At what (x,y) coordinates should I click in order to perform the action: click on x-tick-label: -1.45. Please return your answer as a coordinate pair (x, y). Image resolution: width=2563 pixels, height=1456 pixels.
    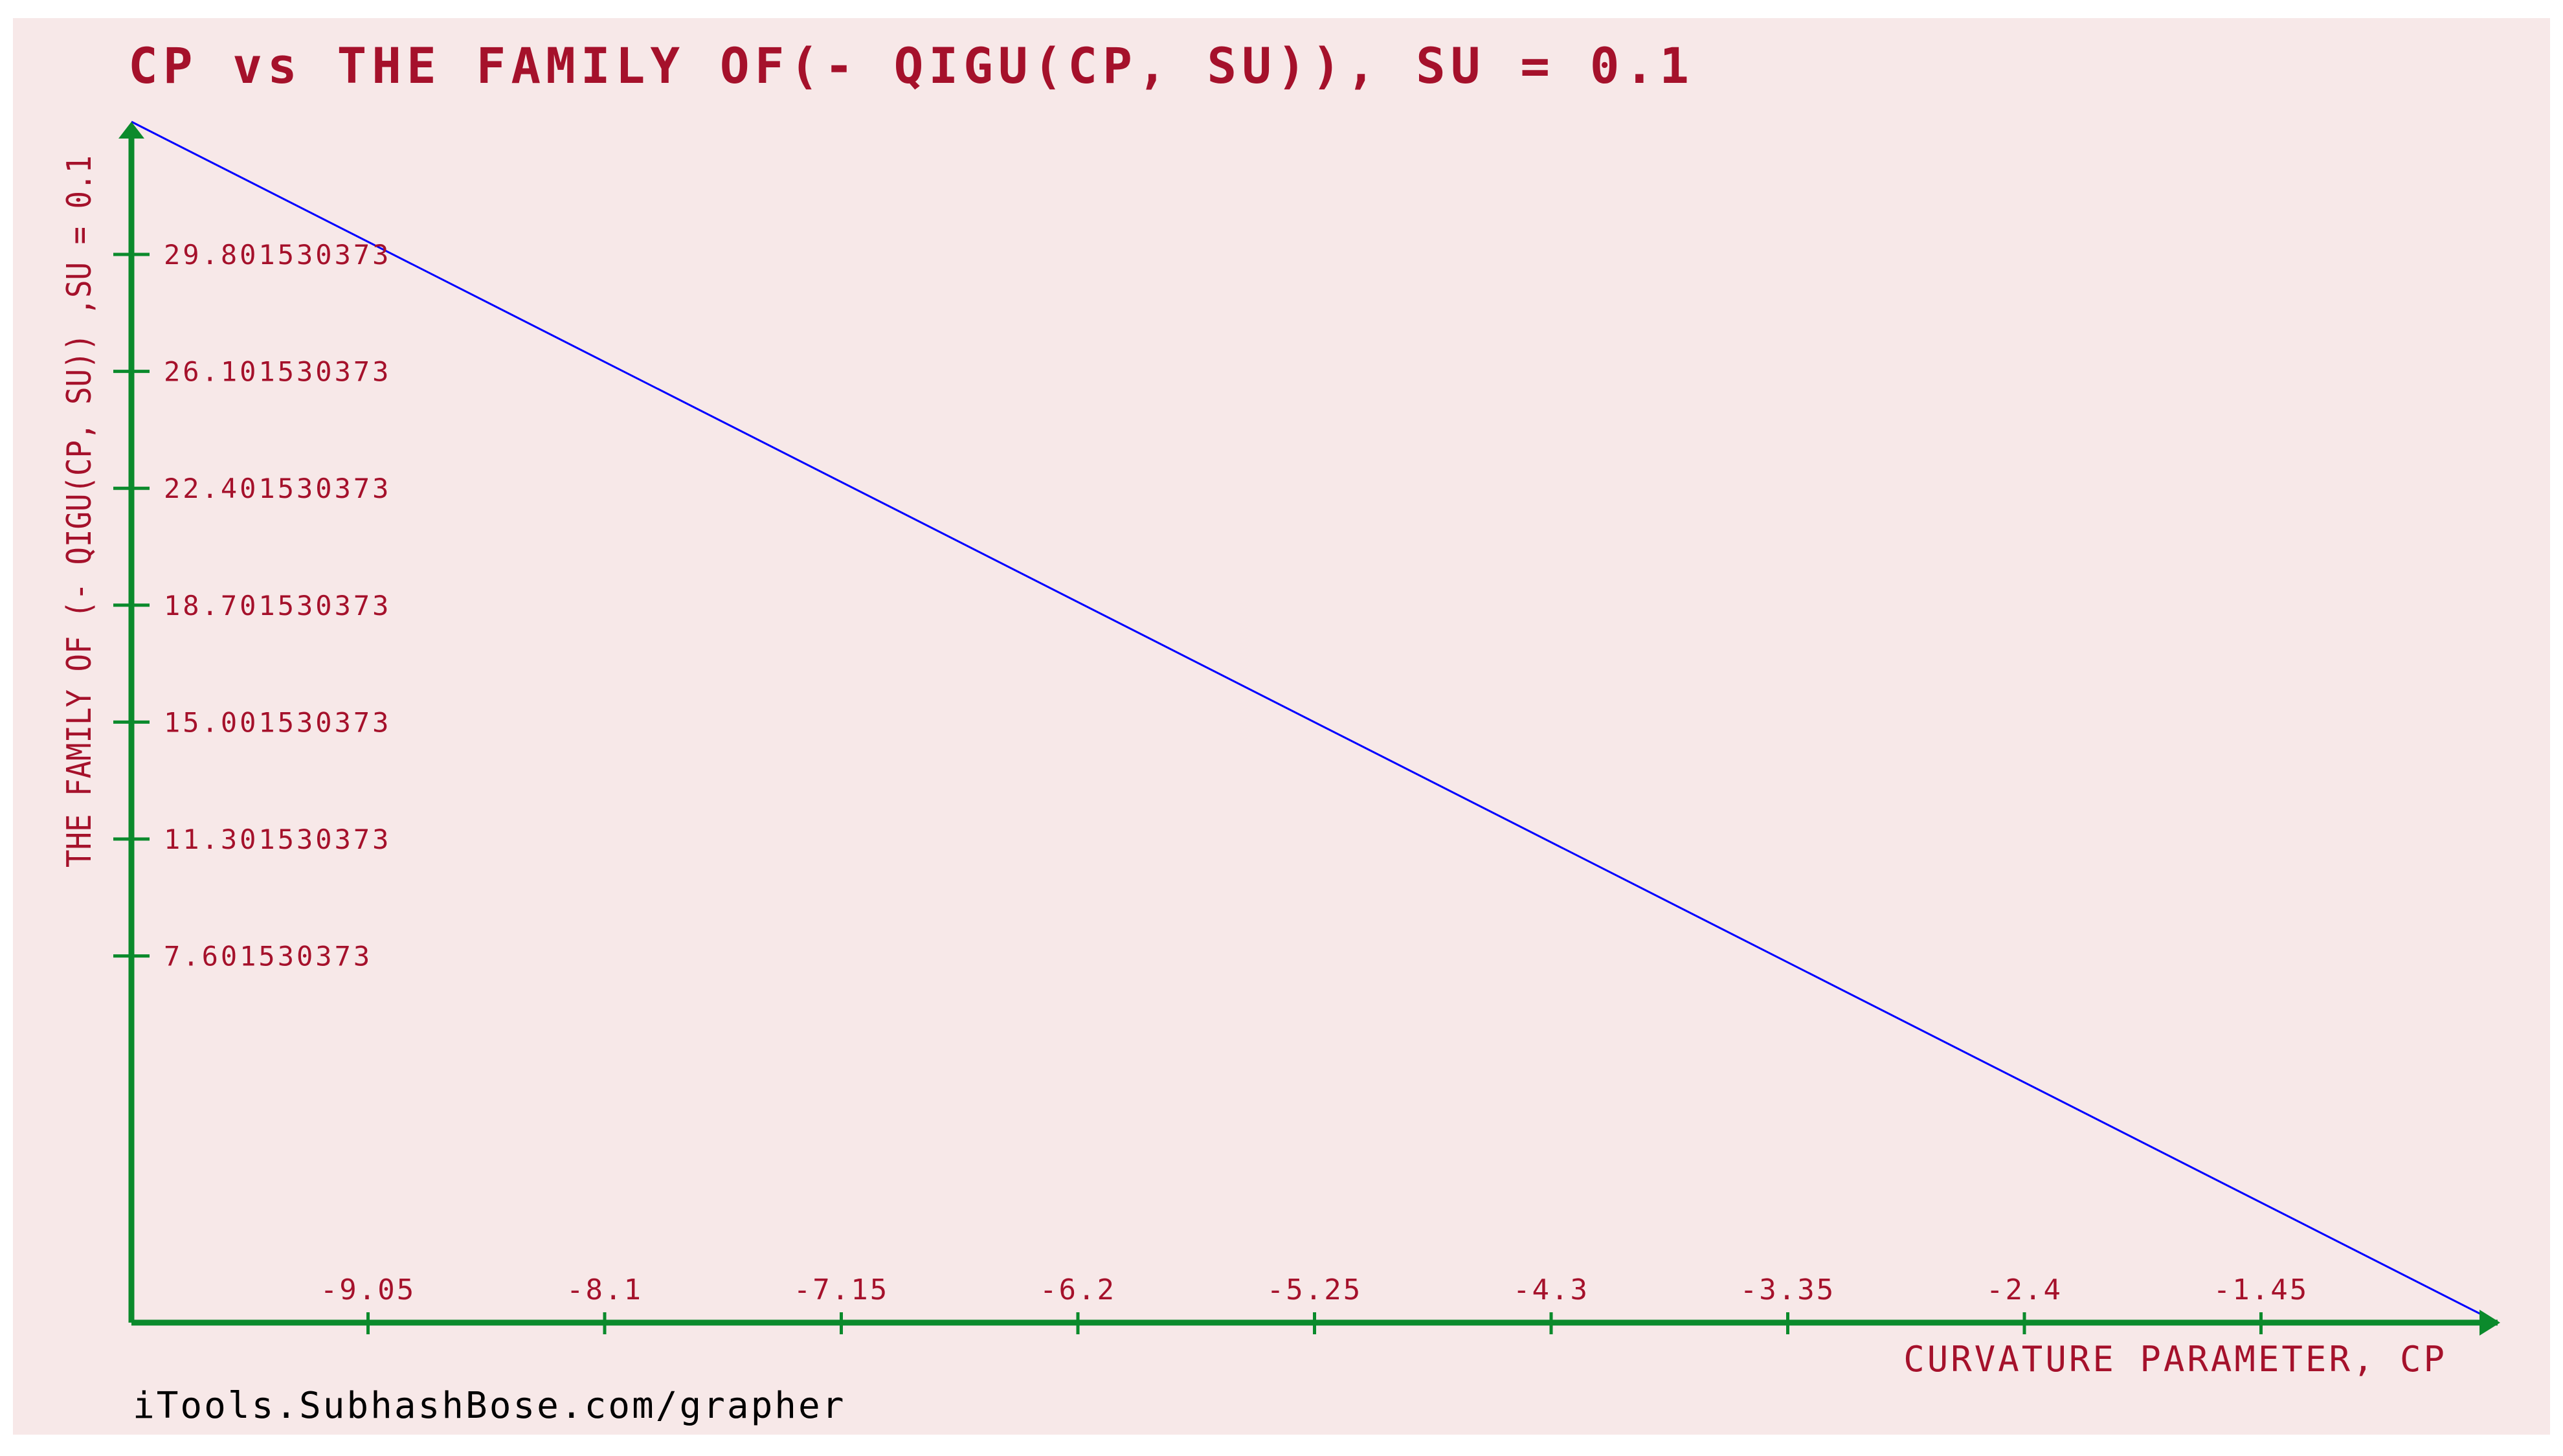
    Looking at the image, I should click on (2261, 1290).